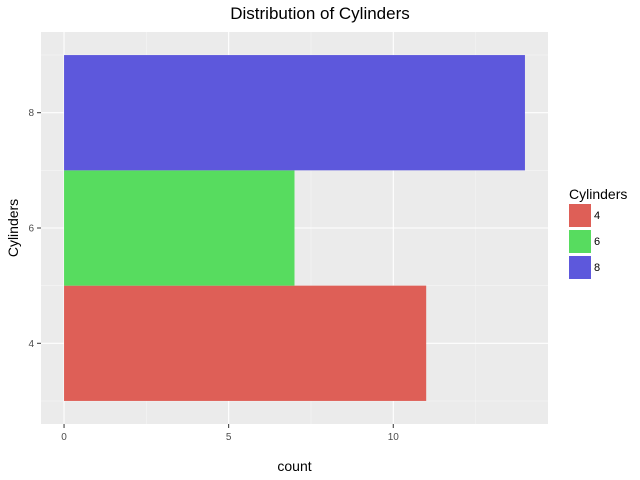 The image size is (640, 480). I want to click on x-tick-label: 5, so click(229, 437).